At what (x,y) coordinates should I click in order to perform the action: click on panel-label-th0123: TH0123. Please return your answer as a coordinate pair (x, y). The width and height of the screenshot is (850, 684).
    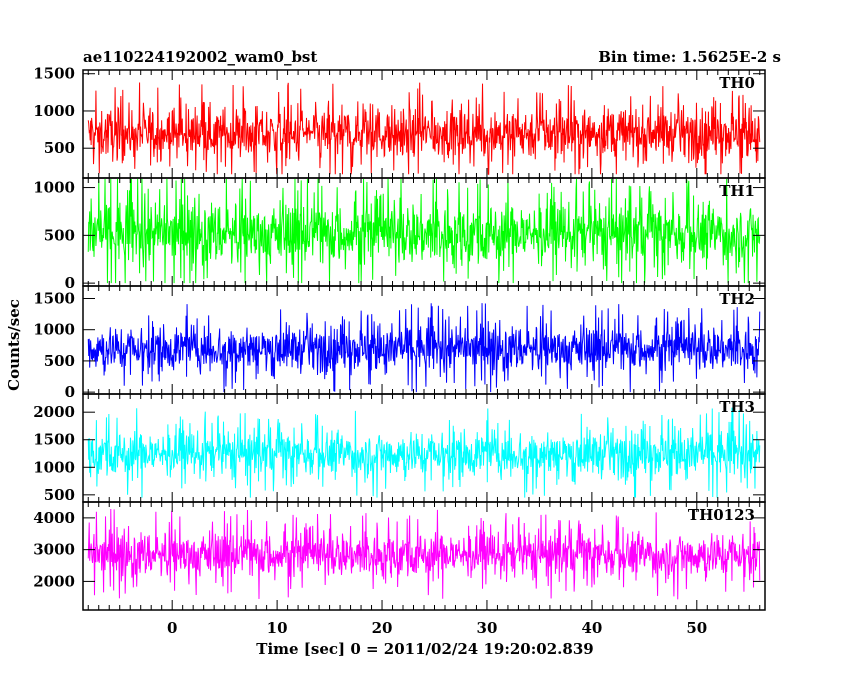
    Looking at the image, I should click on (721, 515).